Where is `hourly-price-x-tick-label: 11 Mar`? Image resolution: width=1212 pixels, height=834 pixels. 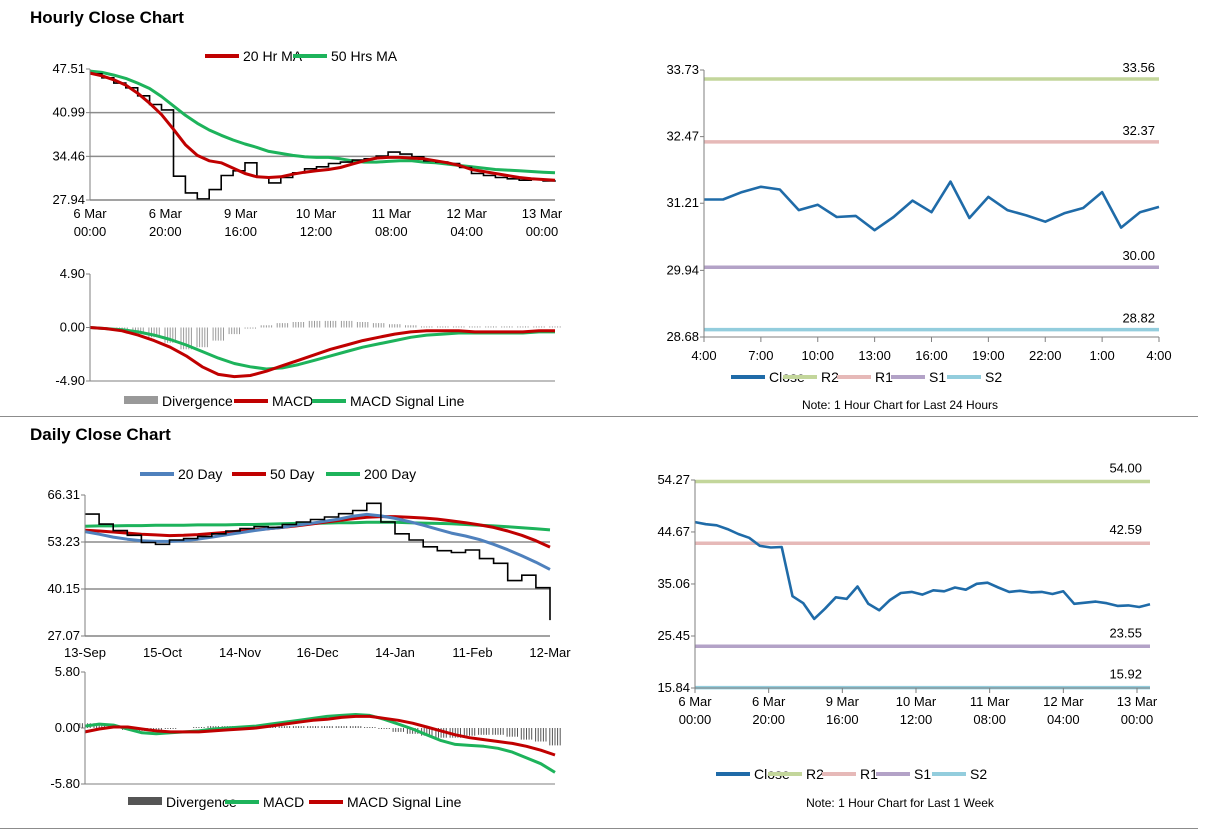 hourly-price-x-tick-label: 11 Mar is located at coordinates (392, 213).